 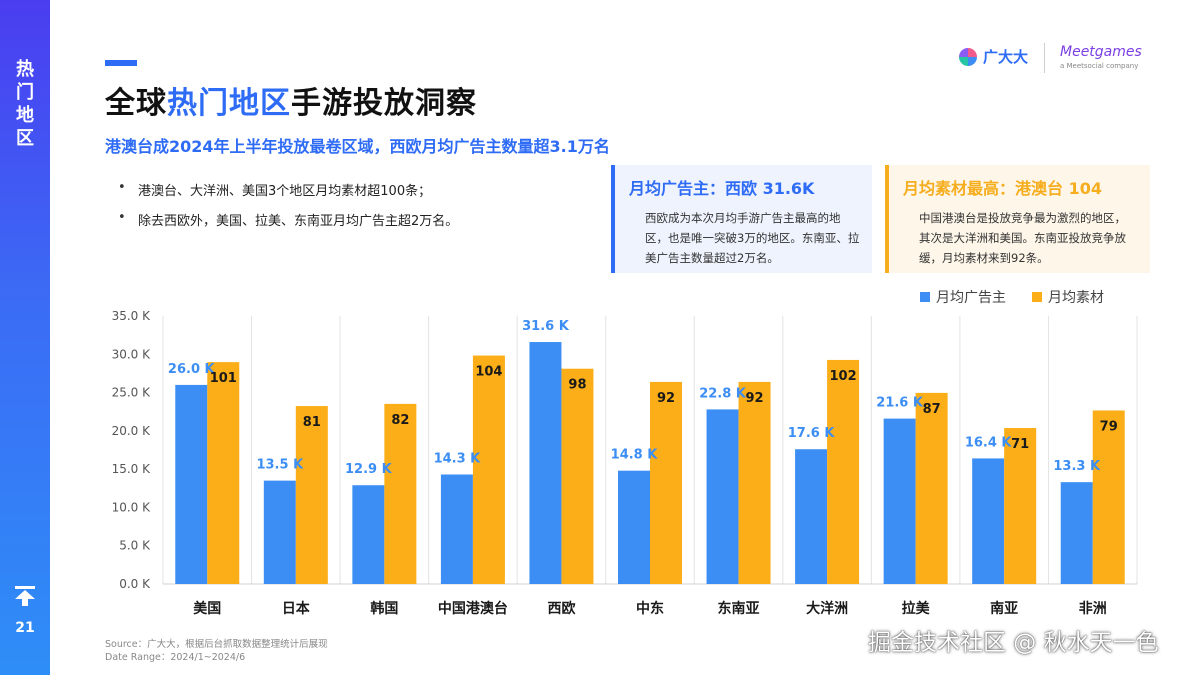 What do you see at coordinates (288, 219) in the screenshot?
I see `bullet-item: 除去西欧外，美国、拉美、东南亚月均广告主超2万名。` at bounding box center [288, 219].